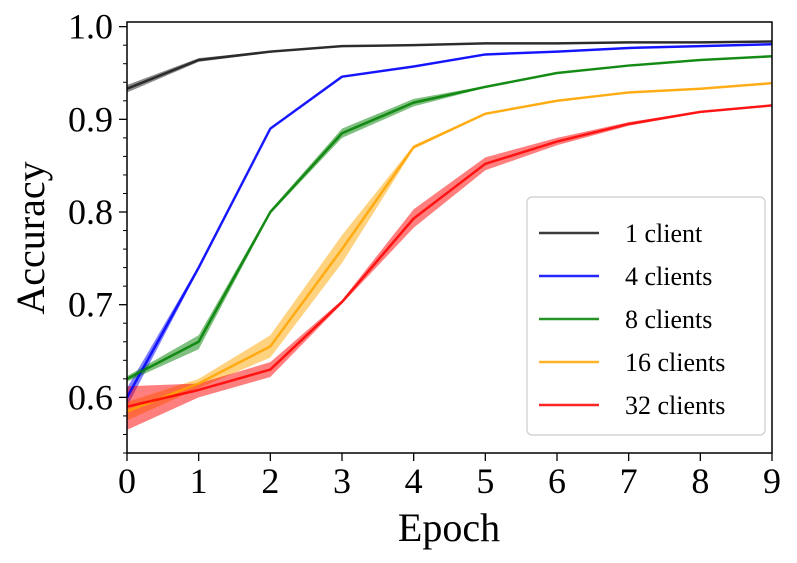 This screenshot has width=797, height=563. Describe the element at coordinates (127, 481) in the screenshot. I see `x-tick-label: 0` at that location.